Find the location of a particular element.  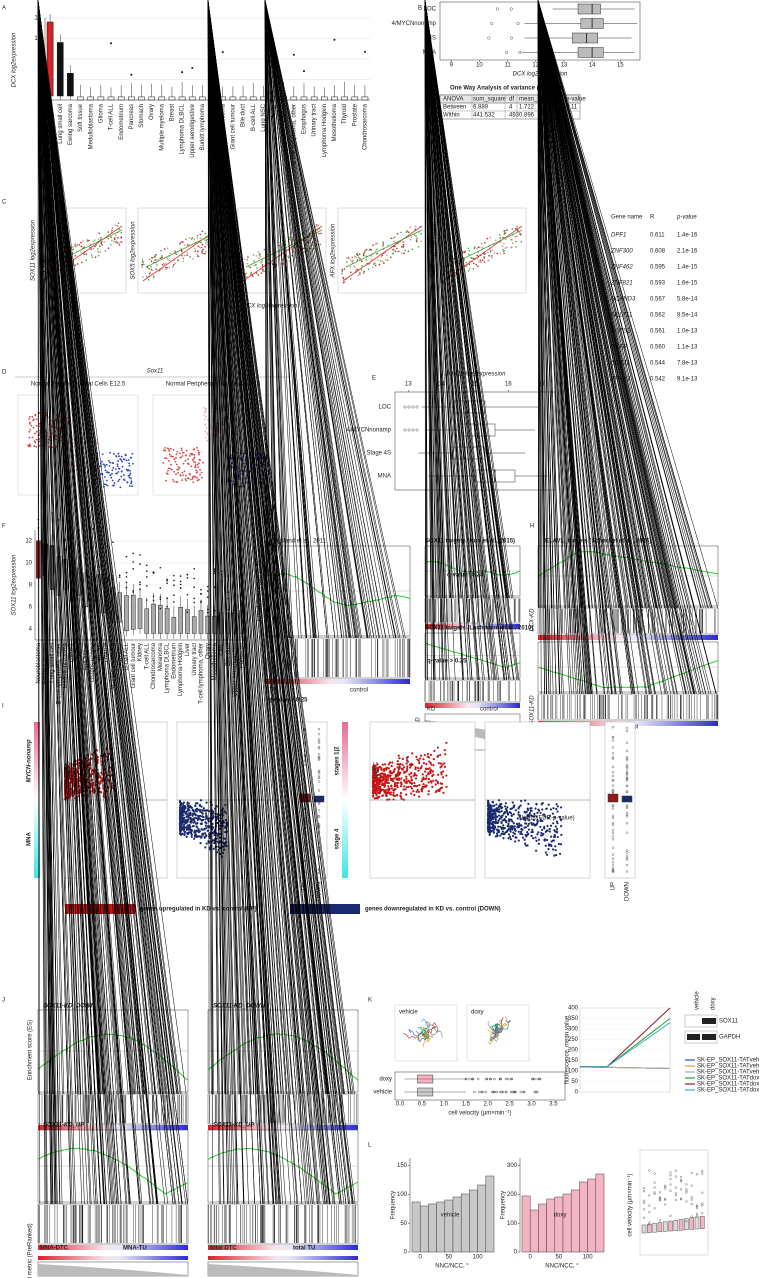

category-label: Ewing sarcoma is located at coordinates (71, 124).